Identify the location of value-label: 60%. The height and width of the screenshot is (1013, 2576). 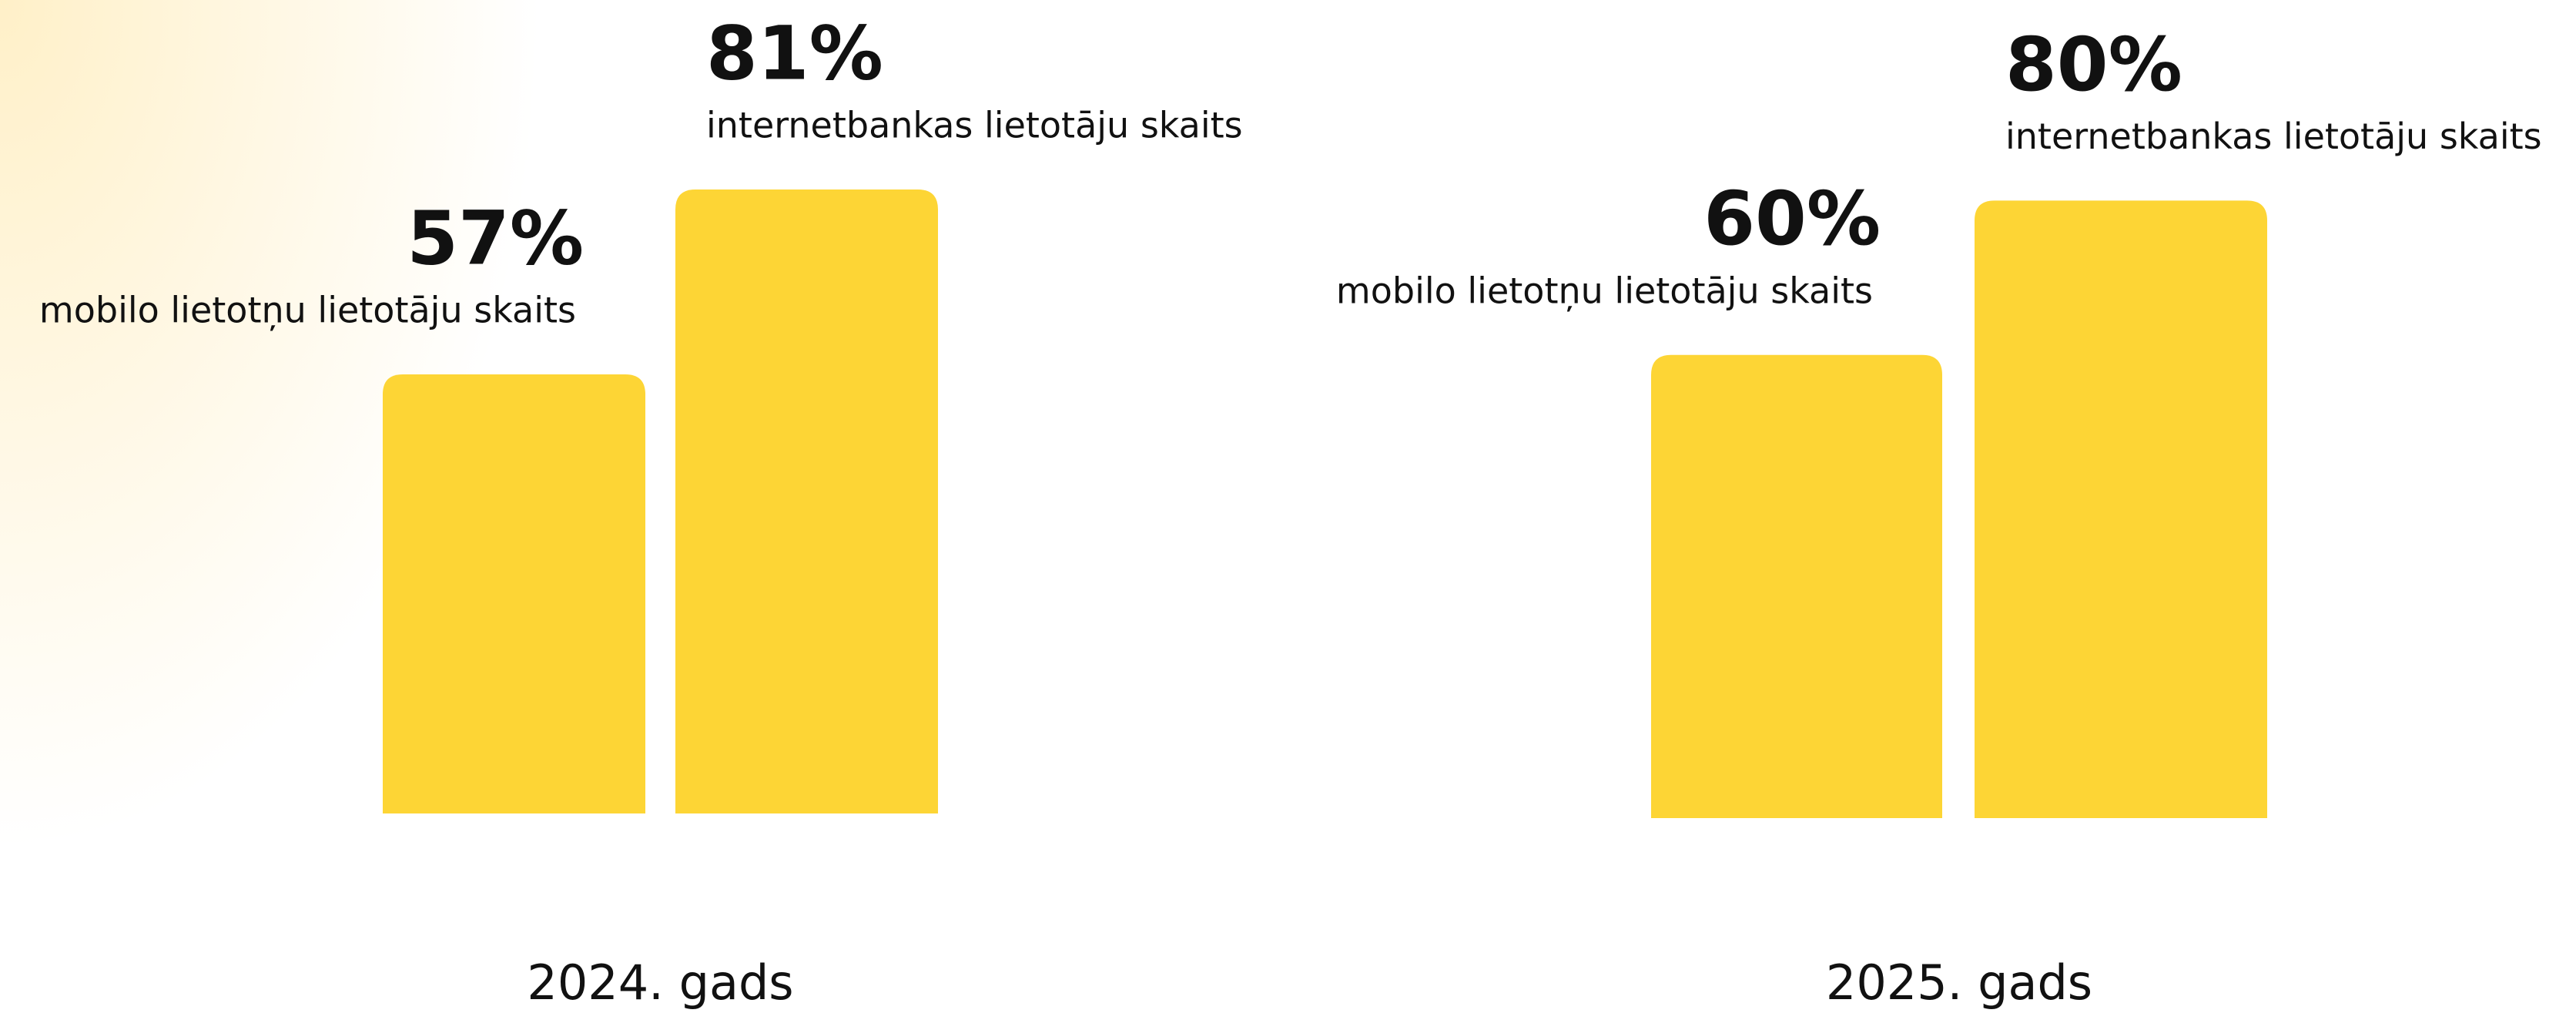
(1792, 219).